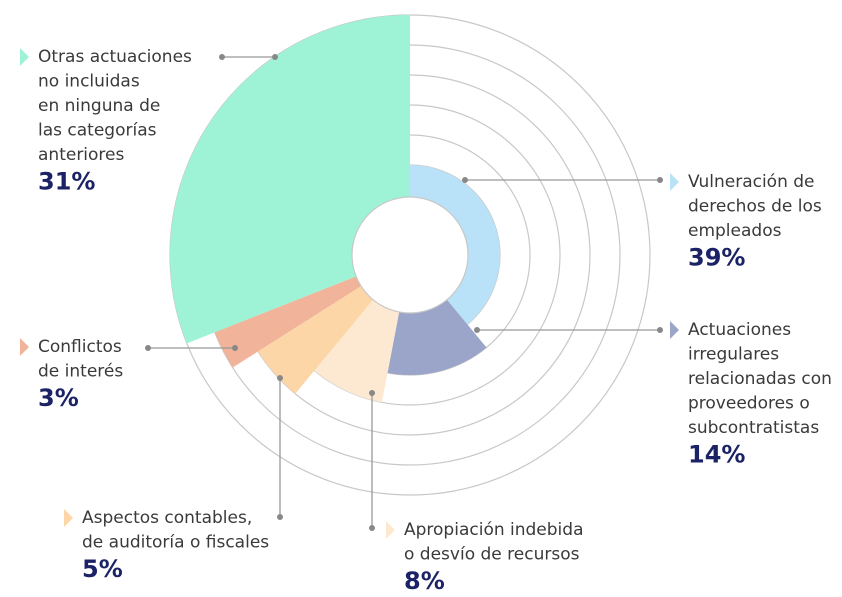  What do you see at coordinates (751, 182) in the screenshot?
I see `label-line: Vulneración de` at bounding box center [751, 182].